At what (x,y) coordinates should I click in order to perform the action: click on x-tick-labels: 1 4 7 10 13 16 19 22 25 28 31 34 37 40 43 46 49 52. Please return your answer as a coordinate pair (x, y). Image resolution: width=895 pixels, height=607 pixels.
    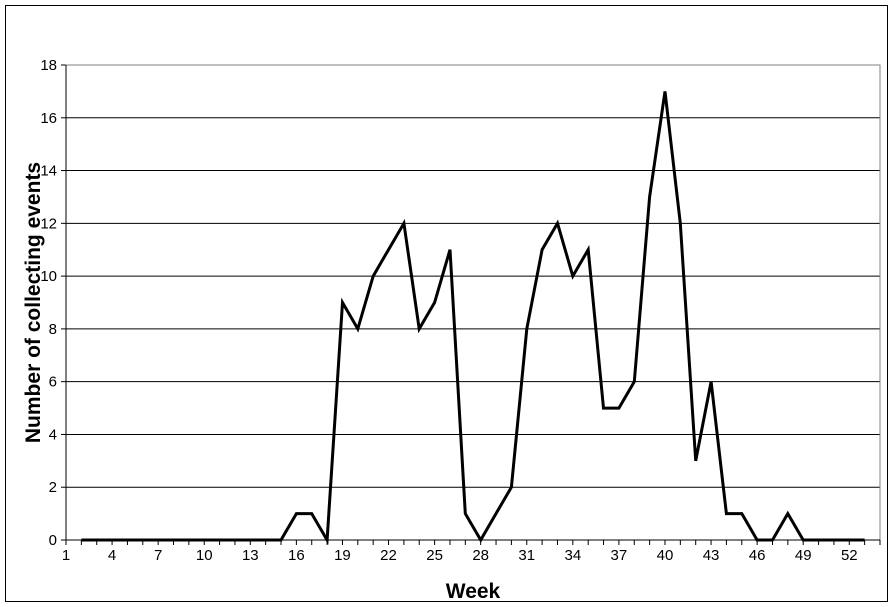
    Looking at the image, I should click on (460, 555).